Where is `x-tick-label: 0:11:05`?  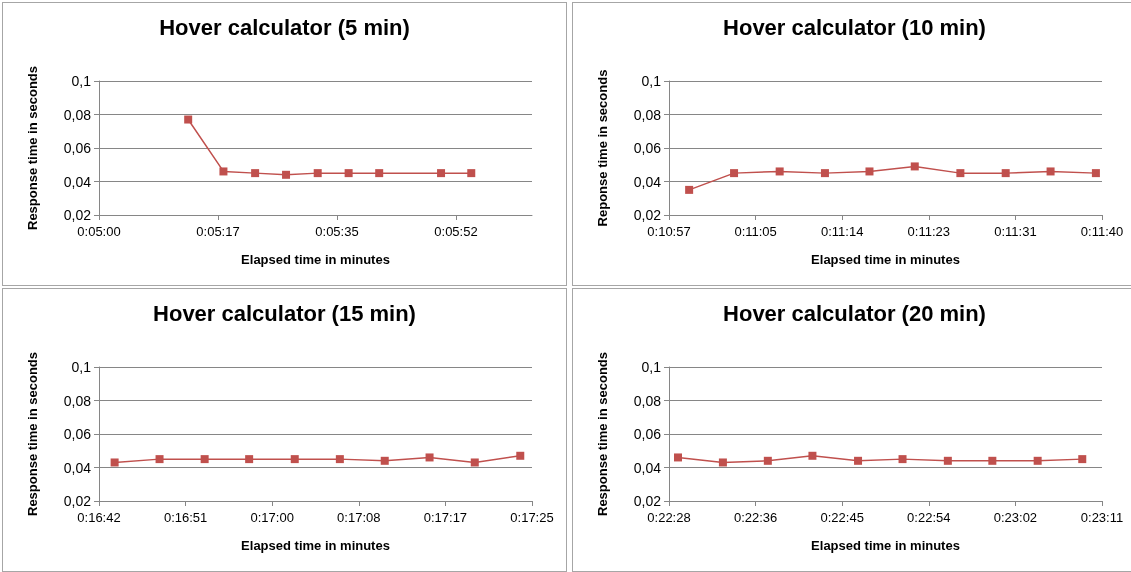 x-tick-label: 0:11:05 is located at coordinates (755, 231).